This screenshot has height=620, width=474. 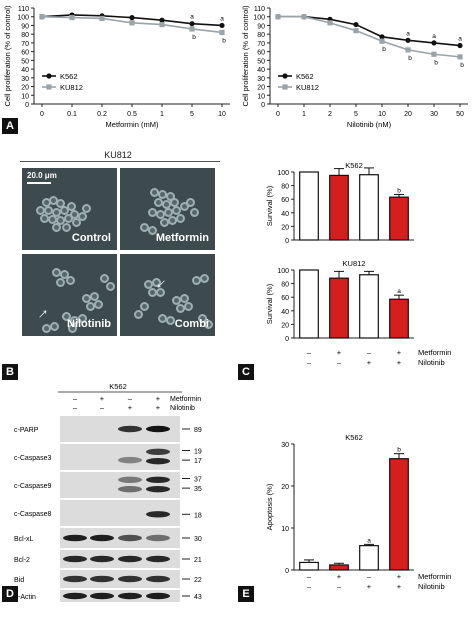 I want to click on scale-bar-label: 20.0 μm, so click(x=42, y=175).